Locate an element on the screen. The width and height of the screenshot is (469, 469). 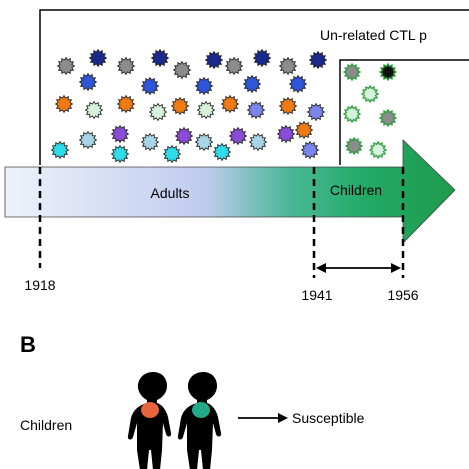
outcome-label: Susceptible is located at coordinates (328, 418).